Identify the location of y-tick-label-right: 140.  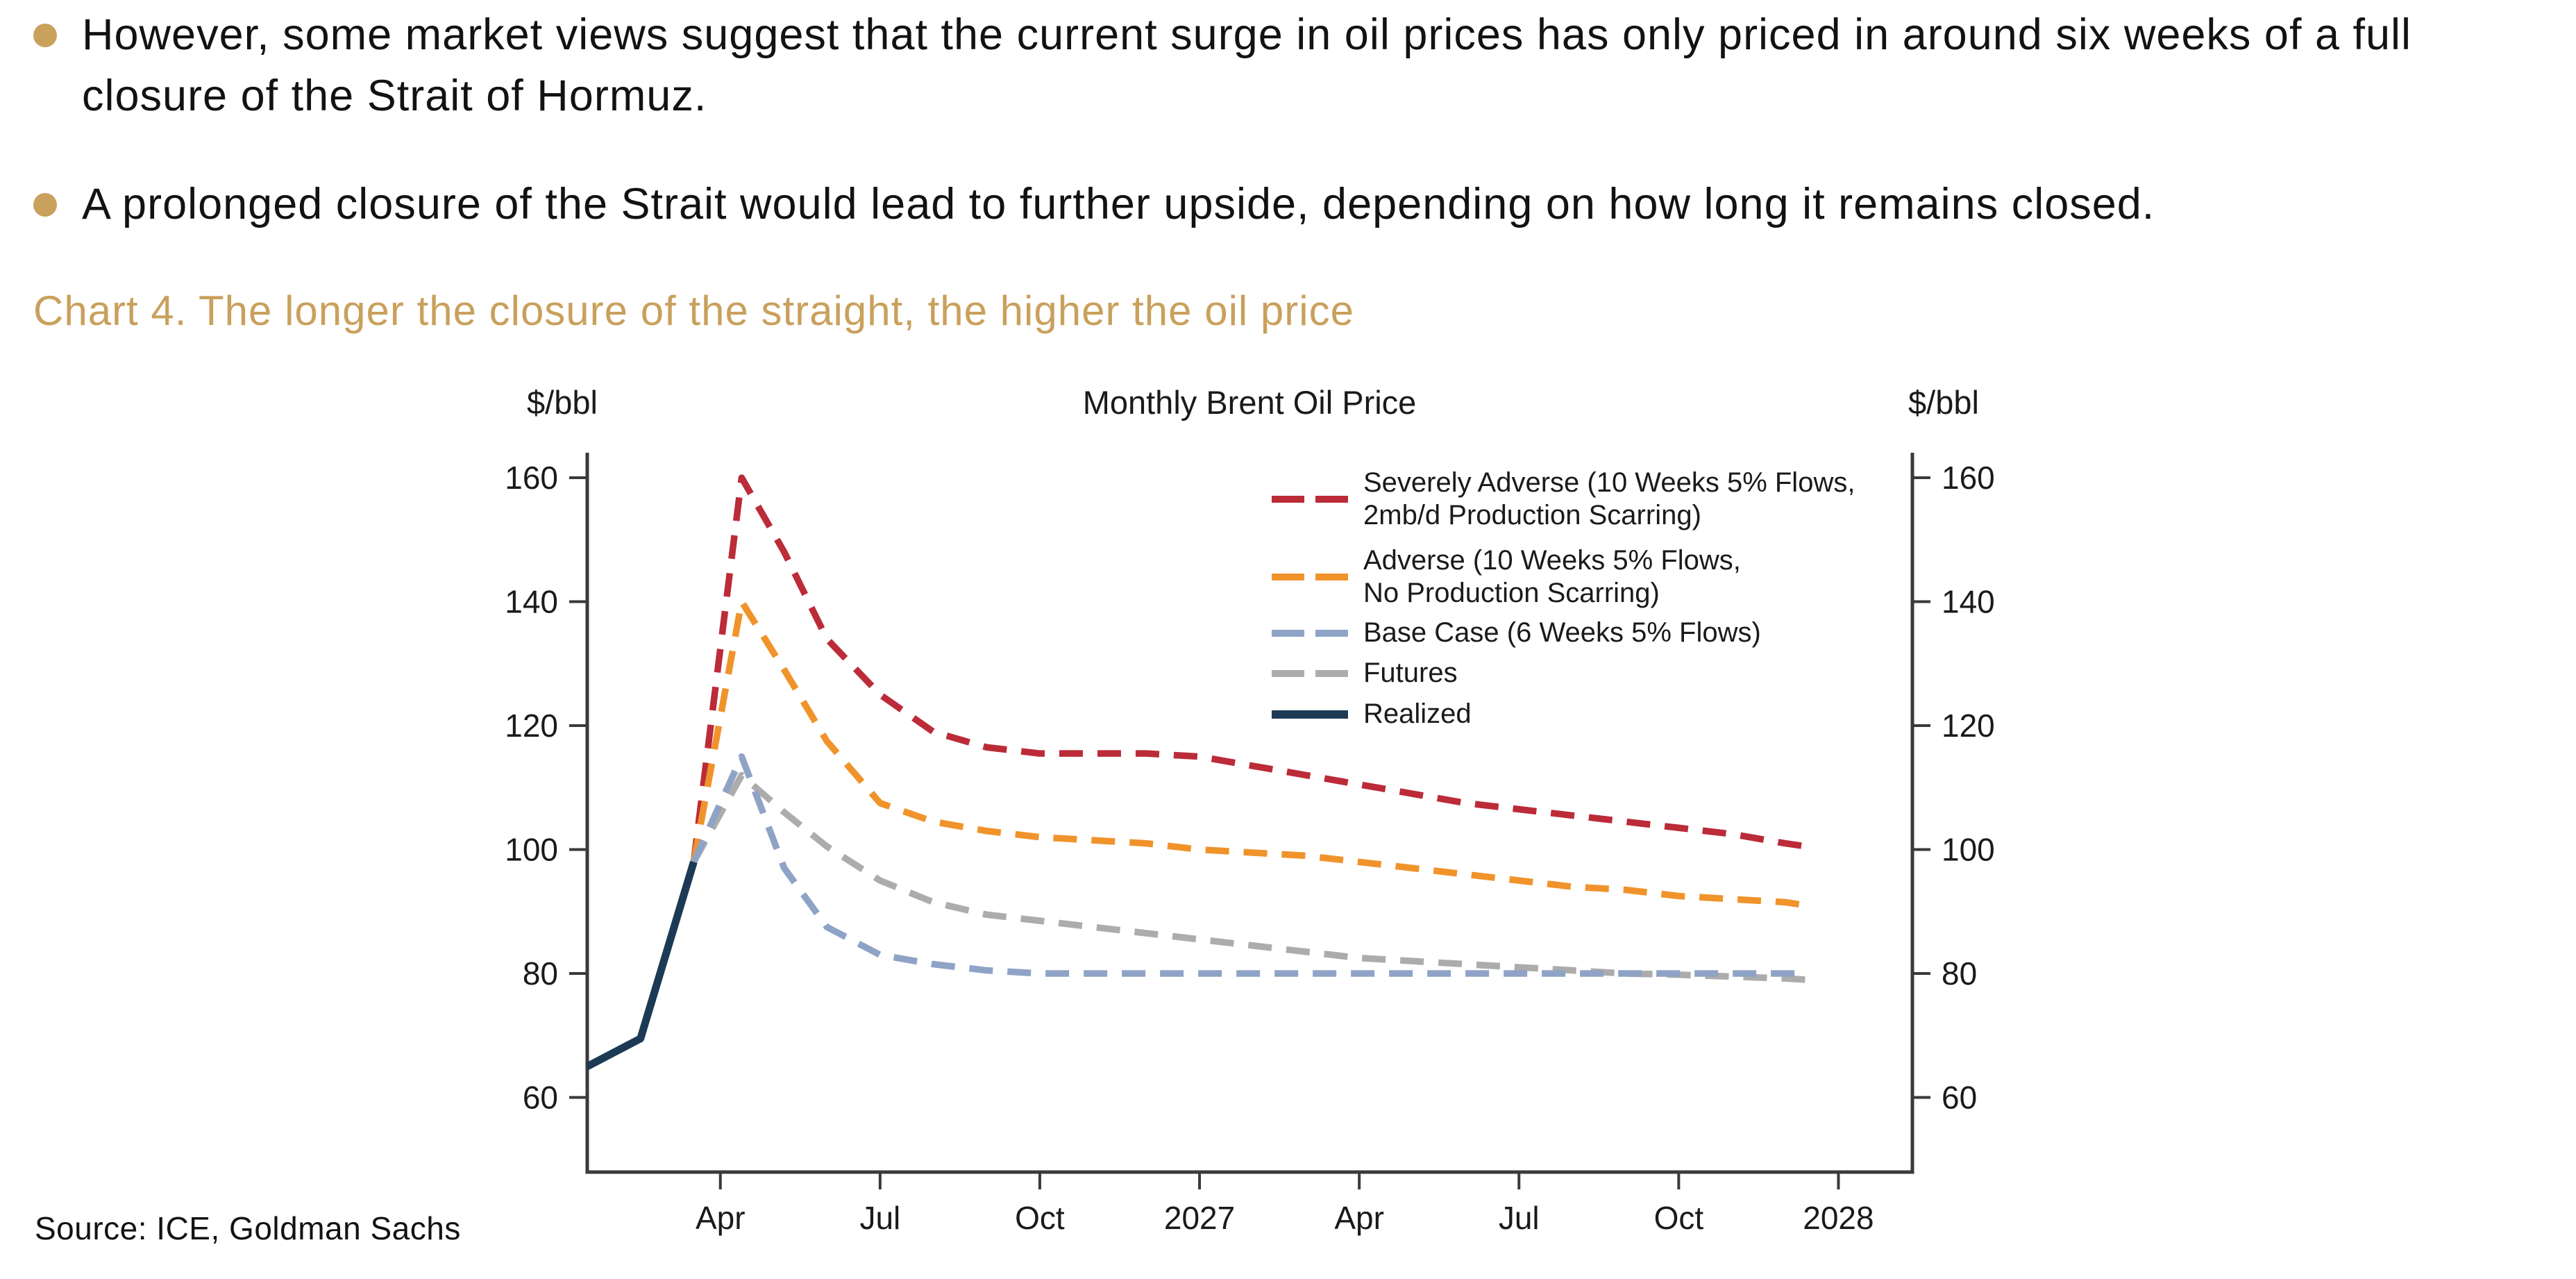
(1968, 602).